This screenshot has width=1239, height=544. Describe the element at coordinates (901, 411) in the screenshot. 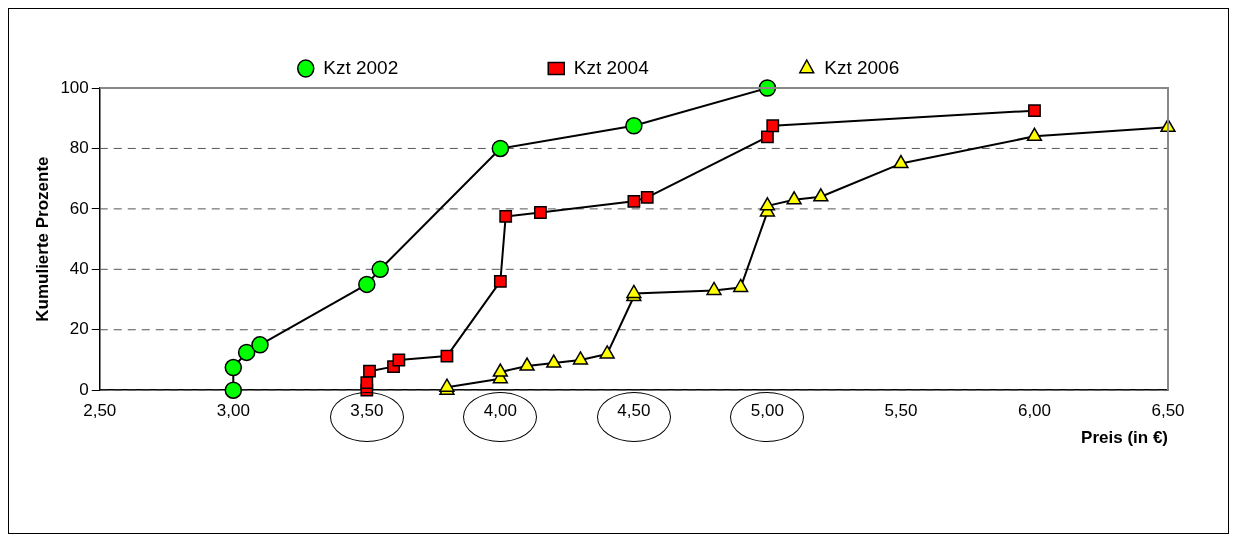

I see `x-tick-label: 5,50` at that location.